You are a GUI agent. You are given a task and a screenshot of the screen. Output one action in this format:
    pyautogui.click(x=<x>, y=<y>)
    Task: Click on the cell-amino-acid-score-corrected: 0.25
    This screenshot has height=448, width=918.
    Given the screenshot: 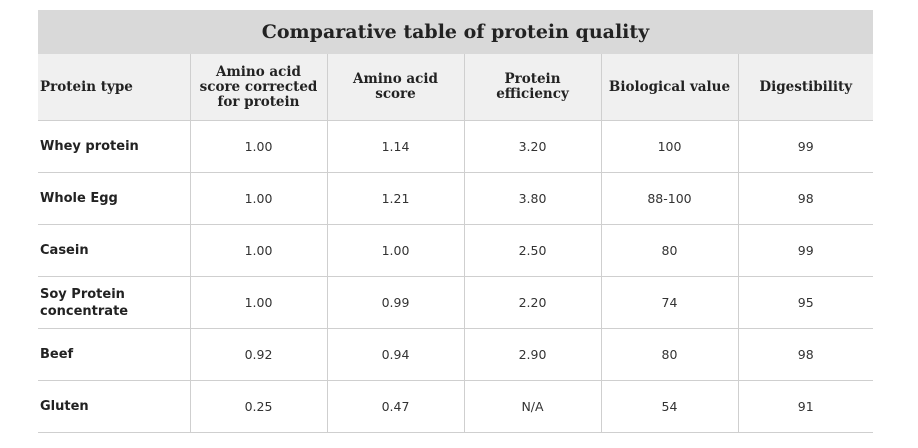 What is the action you would take?
    pyautogui.click(x=258, y=406)
    